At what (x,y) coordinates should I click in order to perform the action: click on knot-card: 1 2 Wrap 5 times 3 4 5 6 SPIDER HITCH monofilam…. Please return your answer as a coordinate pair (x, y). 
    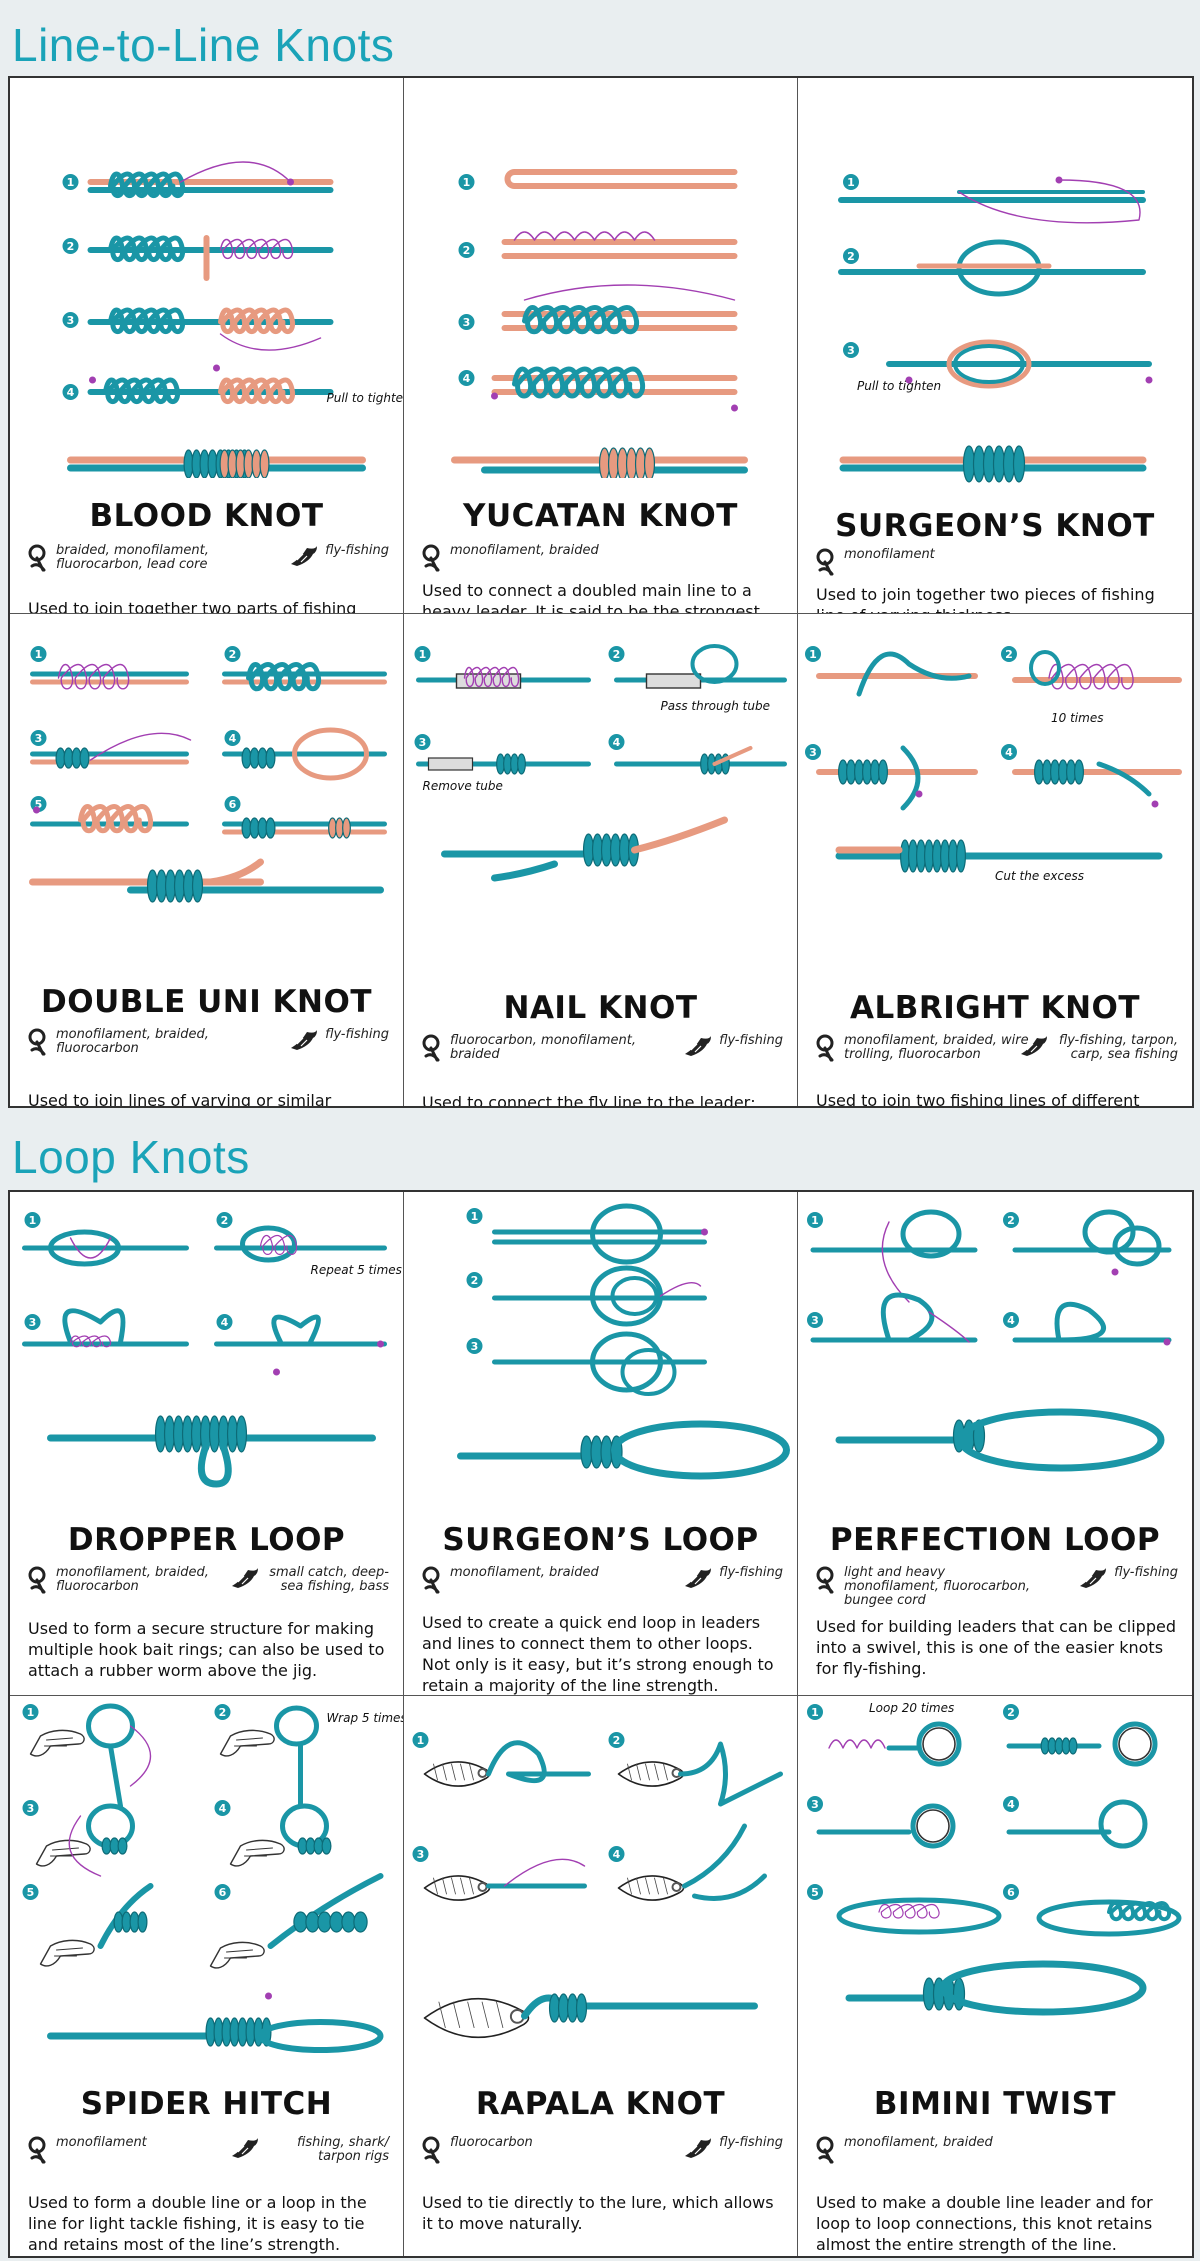
    Looking at the image, I should click on (207, 1976).